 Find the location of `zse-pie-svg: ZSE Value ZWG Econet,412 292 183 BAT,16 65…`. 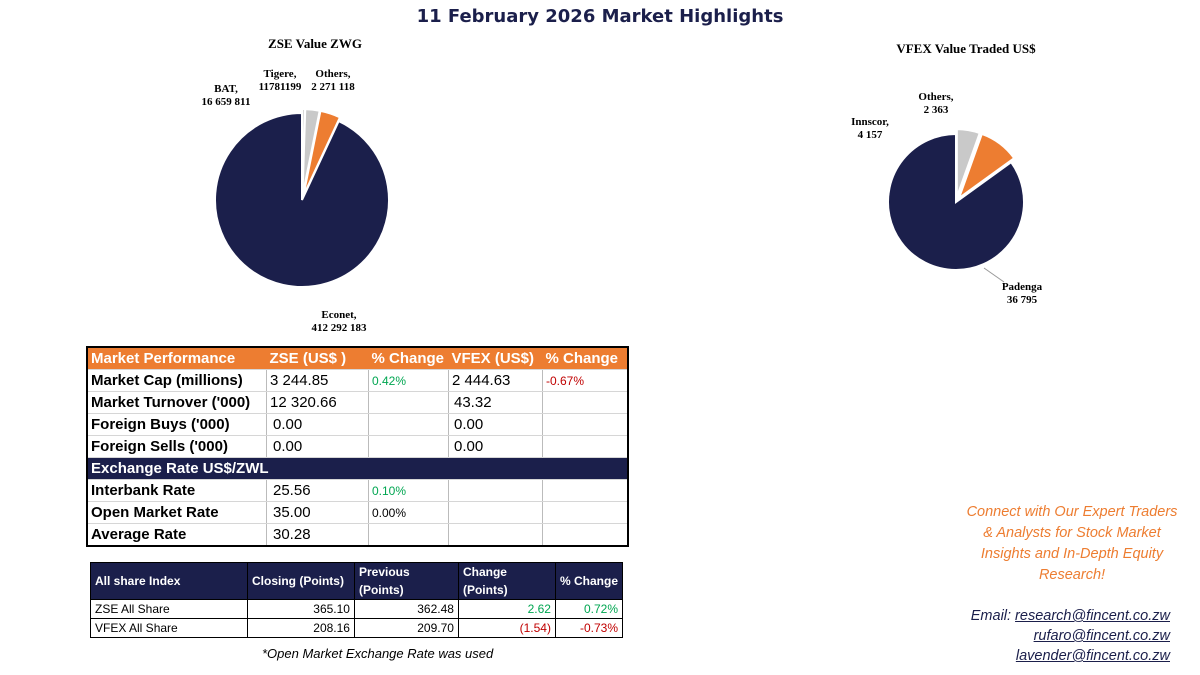

zse-pie-svg: ZSE Value ZWG Econet,412 292 183 BAT,16 65… is located at coordinates (296, 185).